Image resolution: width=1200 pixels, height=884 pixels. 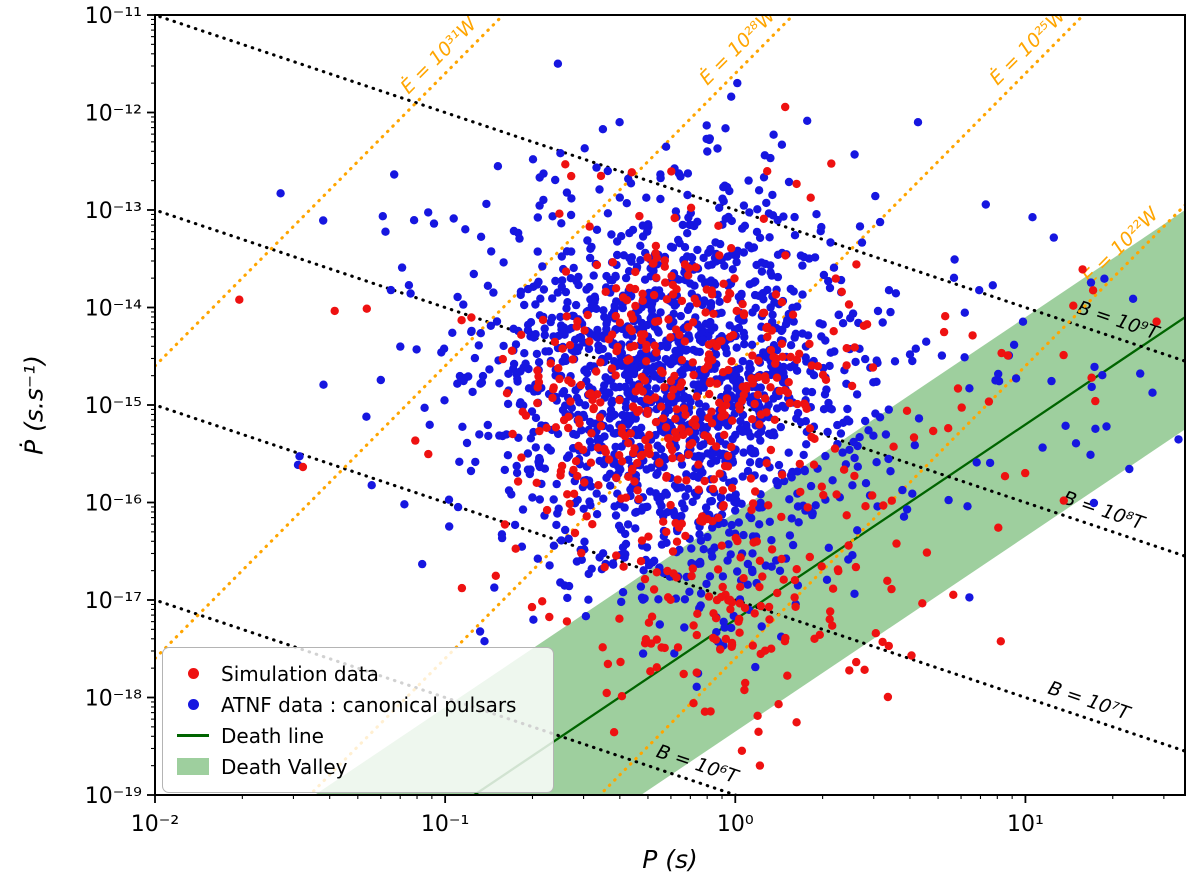 What do you see at coordinates (670, 859) in the screenshot?
I see `x-axis-label: P (s)` at bounding box center [670, 859].